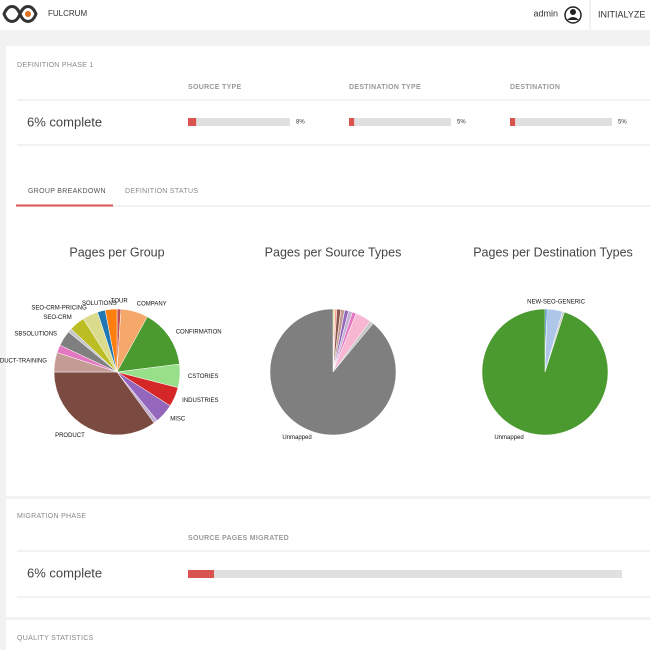  What do you see at coordinates (178, 420) in the screenshot?
I see `slice-label: MISC` at bounding box center [178, 420].